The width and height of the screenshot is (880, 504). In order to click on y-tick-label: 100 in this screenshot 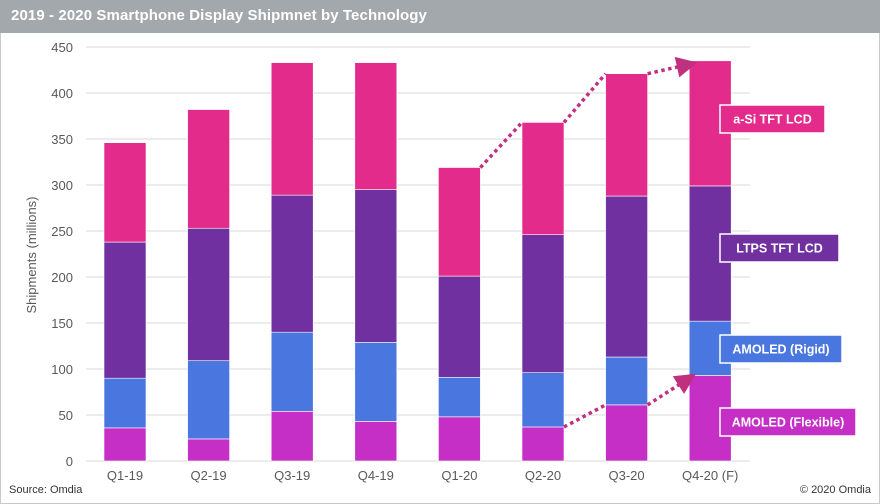, I will do `click(62, 369)`.